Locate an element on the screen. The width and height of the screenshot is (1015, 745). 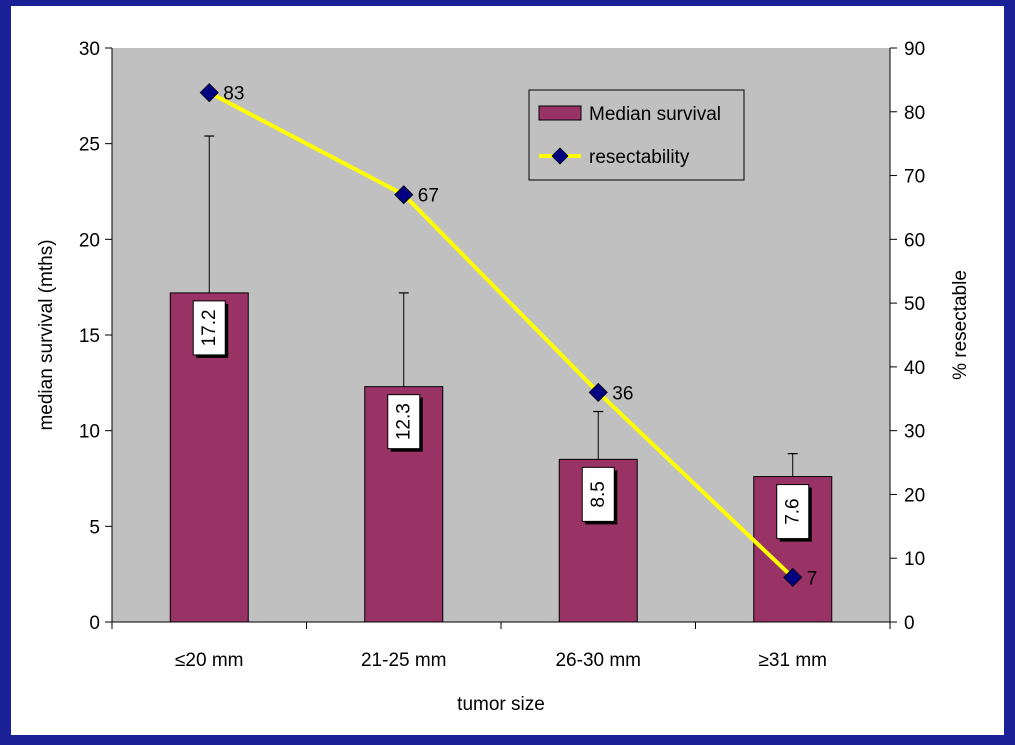
legend-line-label: resectability is located at coordinates (639, 157).